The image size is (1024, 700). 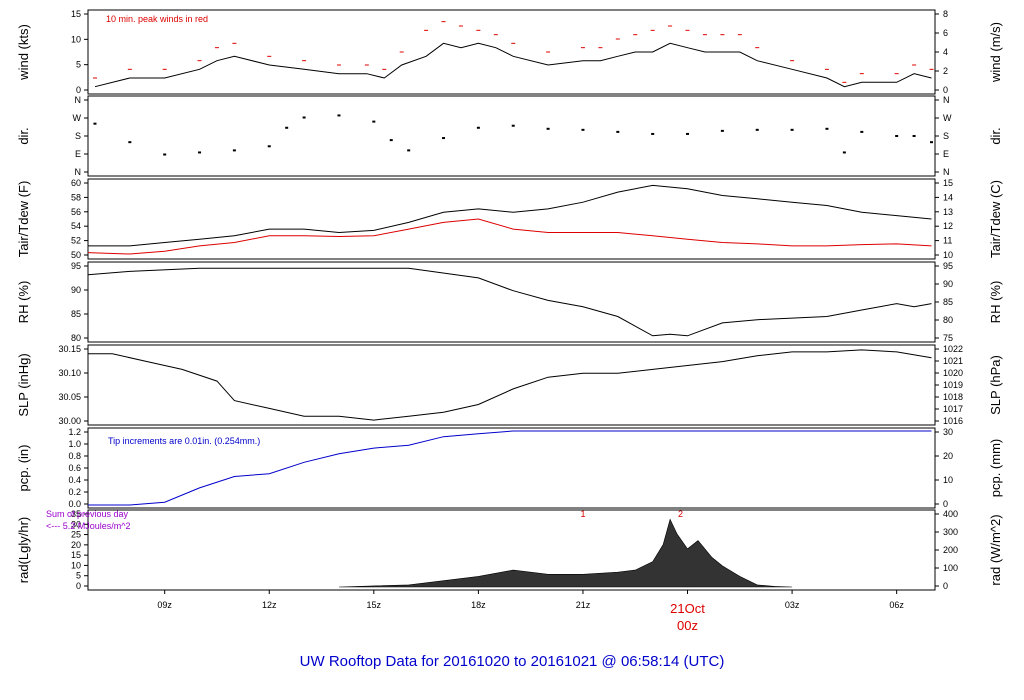 I want to click on temp-ytick-left: 50, so click(x=76, y=255).